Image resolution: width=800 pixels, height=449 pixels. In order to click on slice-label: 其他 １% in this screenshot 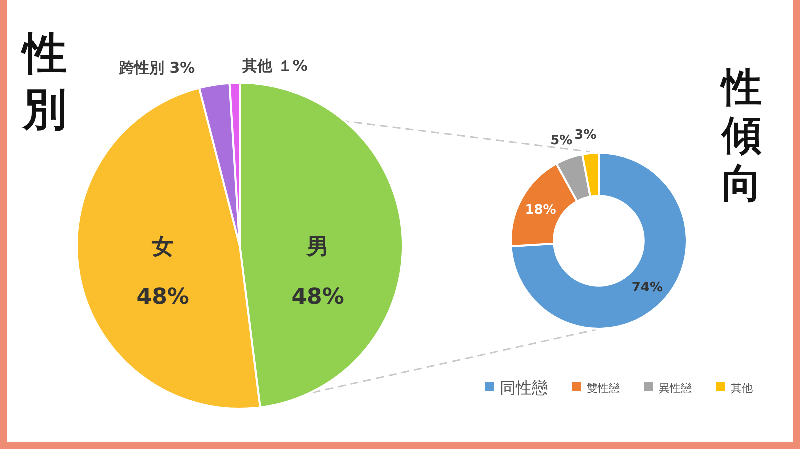, I will do `click(275, 65)`.